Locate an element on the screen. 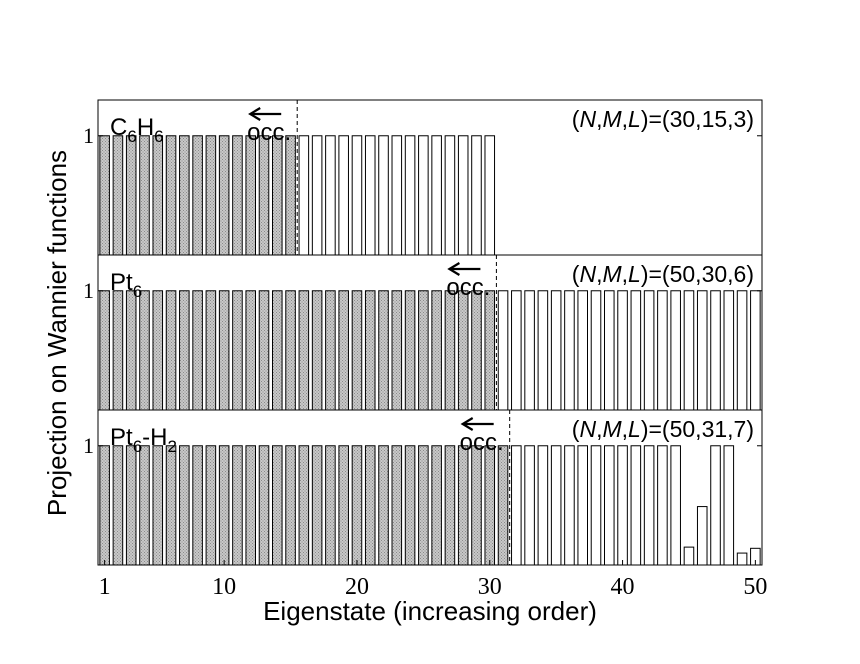 This screenshot has height=664, width=860. x-tick-label: 40 is located at coordinates (623, 587).